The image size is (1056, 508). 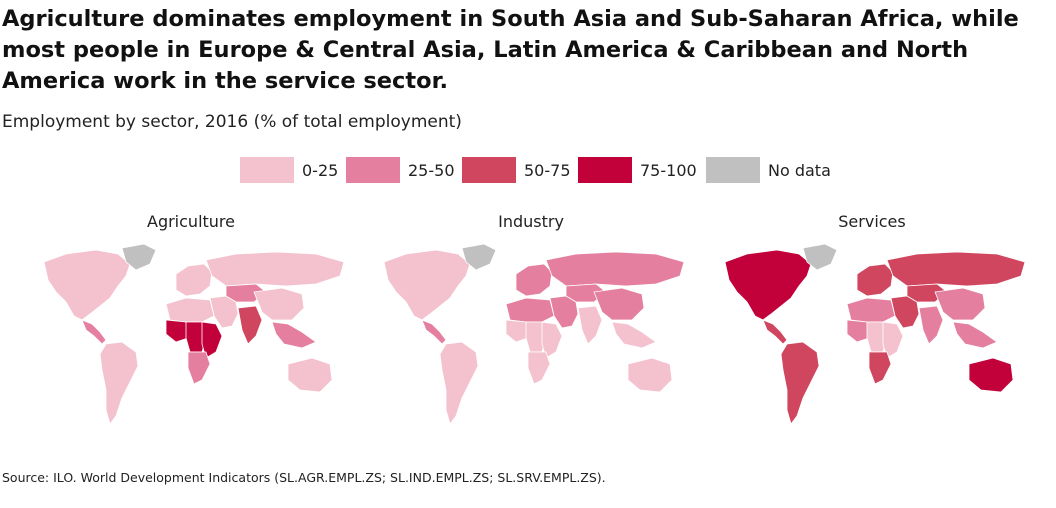 What do you see at coordinates (431, 170) in the screenshot?
I see `legend-label-25-50: 25-50` at bounding box center [431, 170].